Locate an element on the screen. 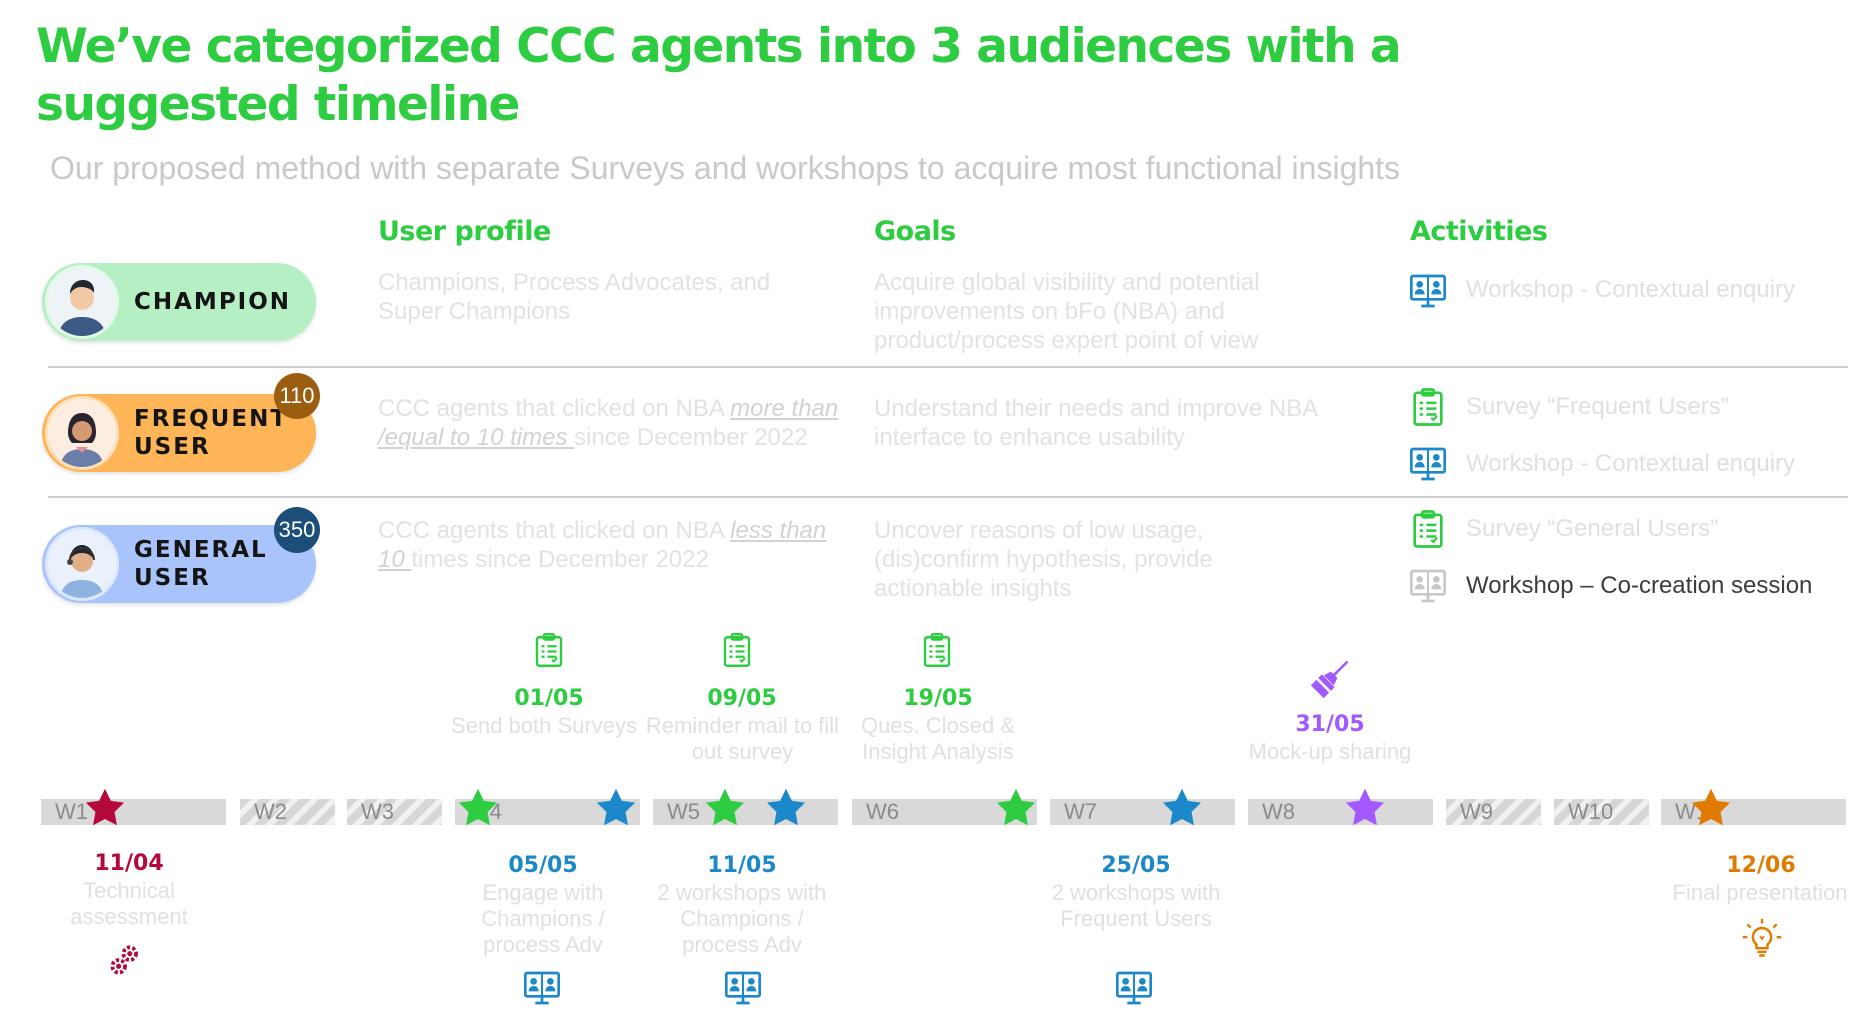 This screenshot has height=1010, width=1868. milestone-desc: Technical assessment is located at coordinates (129, 903).